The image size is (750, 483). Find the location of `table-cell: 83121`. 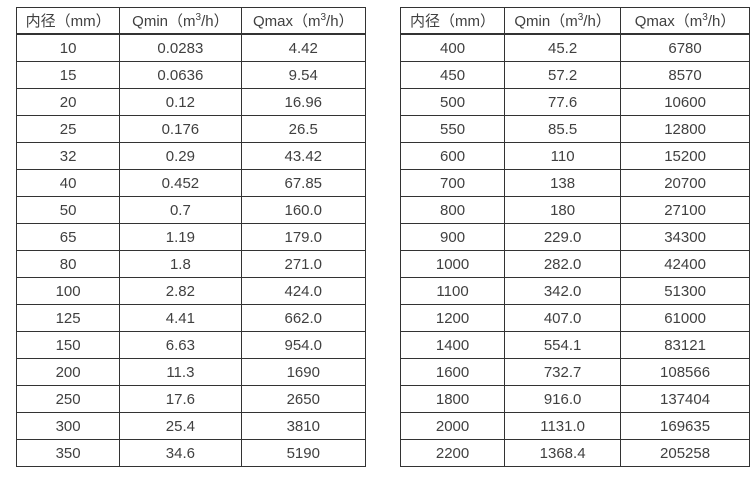

table-cell: 83121 is located at coordinates (685, 345).